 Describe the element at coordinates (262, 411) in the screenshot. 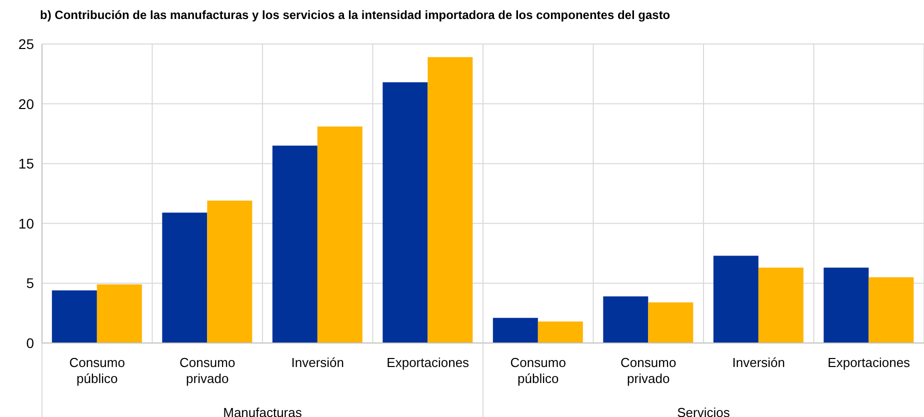

I see `text: Manufacturas` at that location.